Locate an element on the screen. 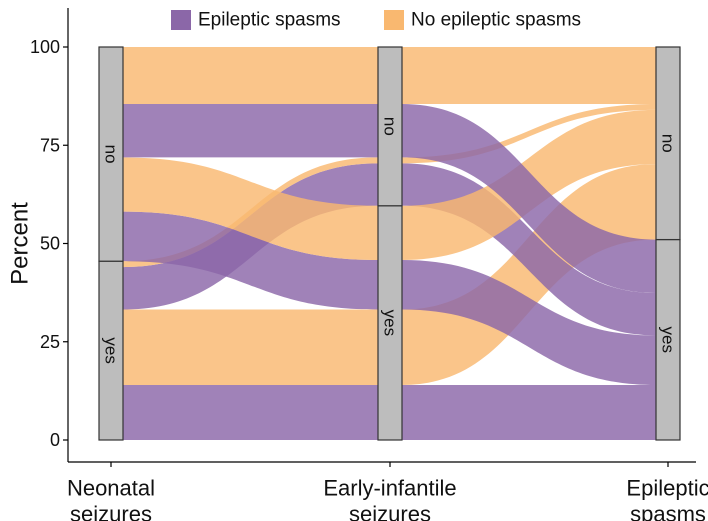 The width and height of the screenshot is (708, 521). y-tick-label-0: 0 is located at coordinates (55, 440).